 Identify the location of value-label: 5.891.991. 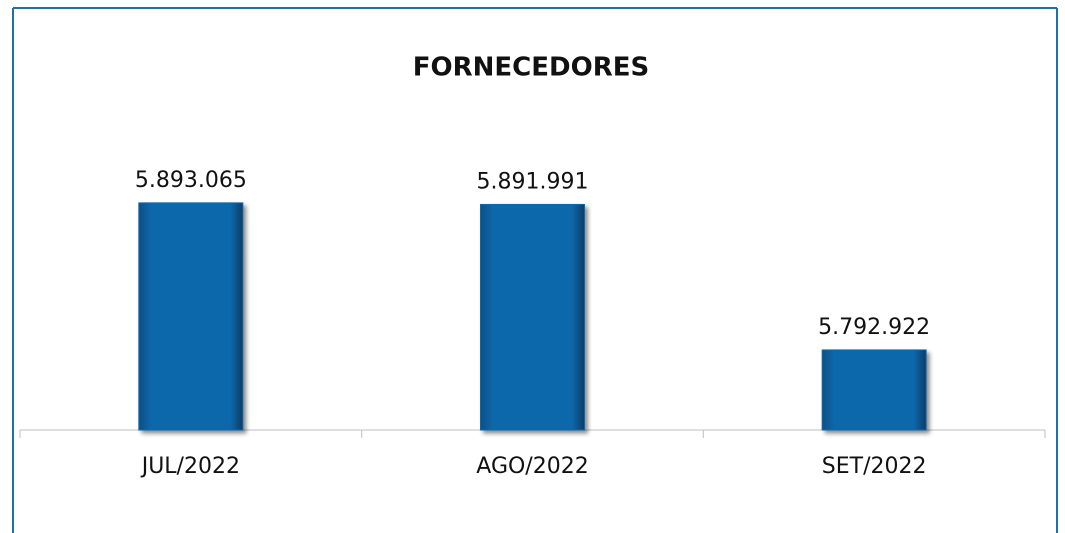
(533, 181).